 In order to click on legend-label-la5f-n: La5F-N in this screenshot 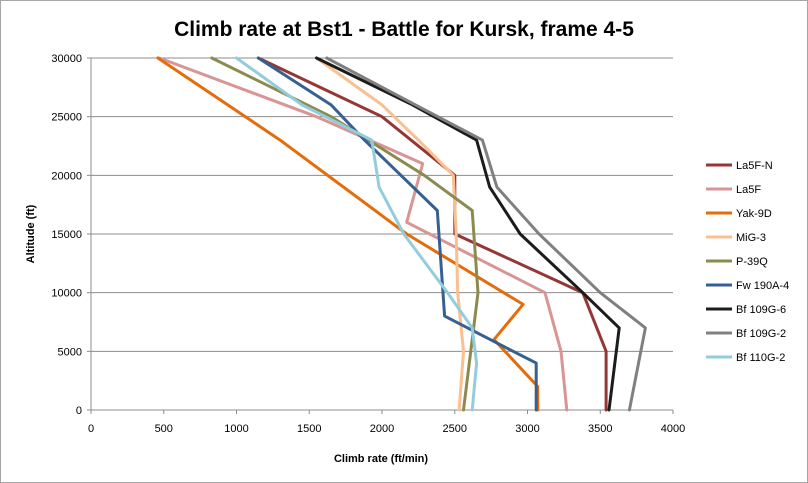, I will do `click(754, 166)`.